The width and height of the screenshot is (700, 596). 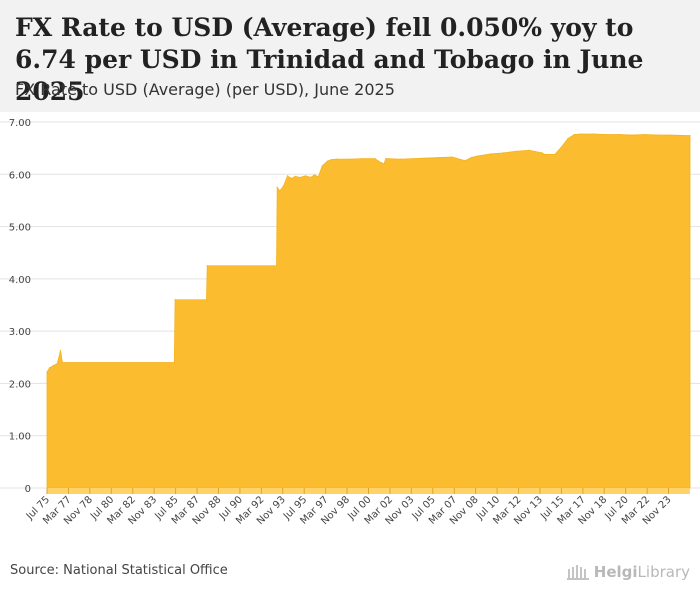 I want to click on y-tick-label: 1.00, so click(x=20, y=437).